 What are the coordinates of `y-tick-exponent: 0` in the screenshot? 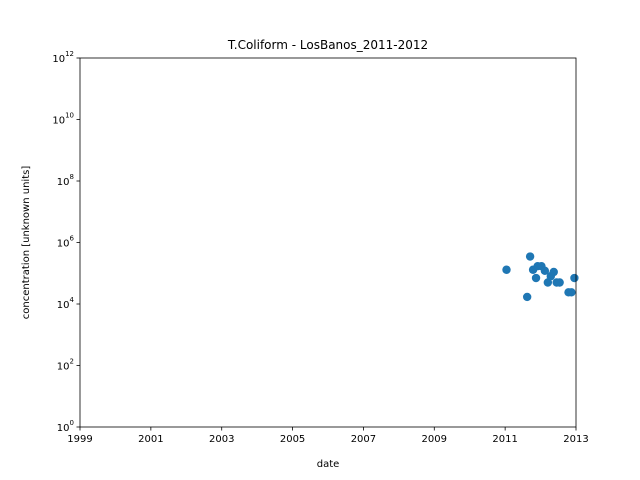 It's located at (72, 423).